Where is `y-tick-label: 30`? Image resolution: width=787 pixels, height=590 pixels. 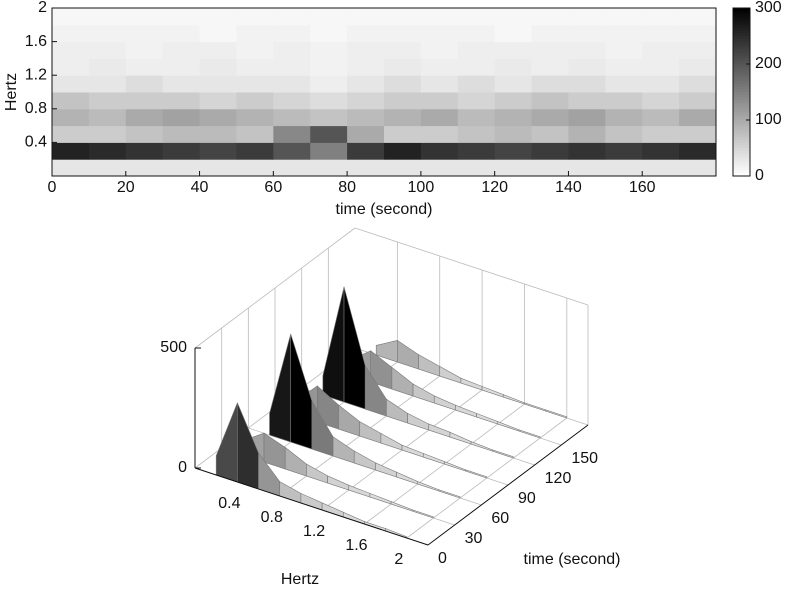
y-tick-label: 30 is located at coordinates (474, 538).